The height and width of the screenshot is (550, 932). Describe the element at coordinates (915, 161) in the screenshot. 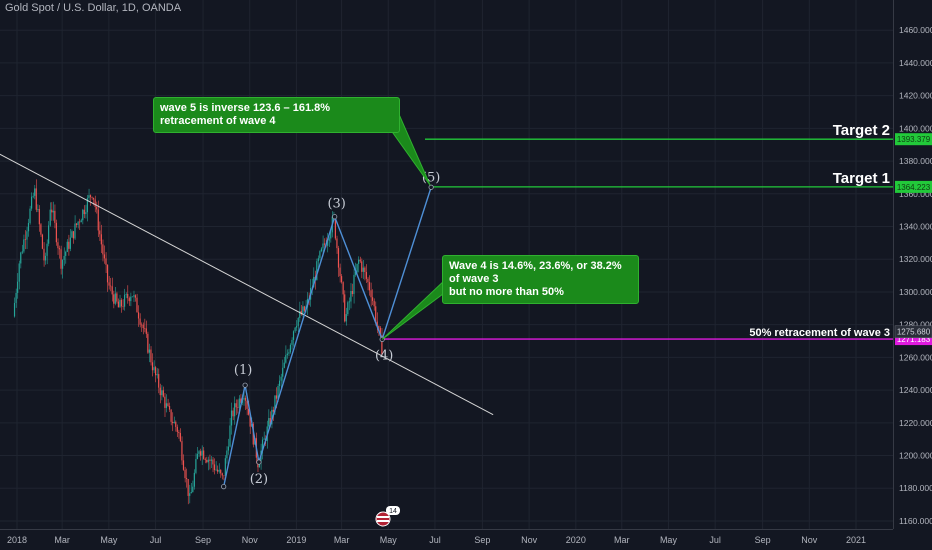

I see `y-tick-label: 1380.000` at that location.